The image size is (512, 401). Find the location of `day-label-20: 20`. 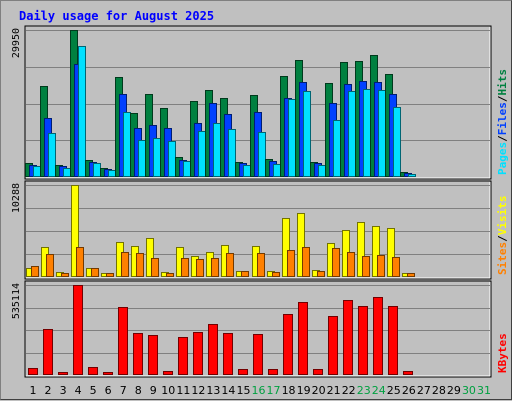

day-label-20: 20 is located at coordinates (319, 390).